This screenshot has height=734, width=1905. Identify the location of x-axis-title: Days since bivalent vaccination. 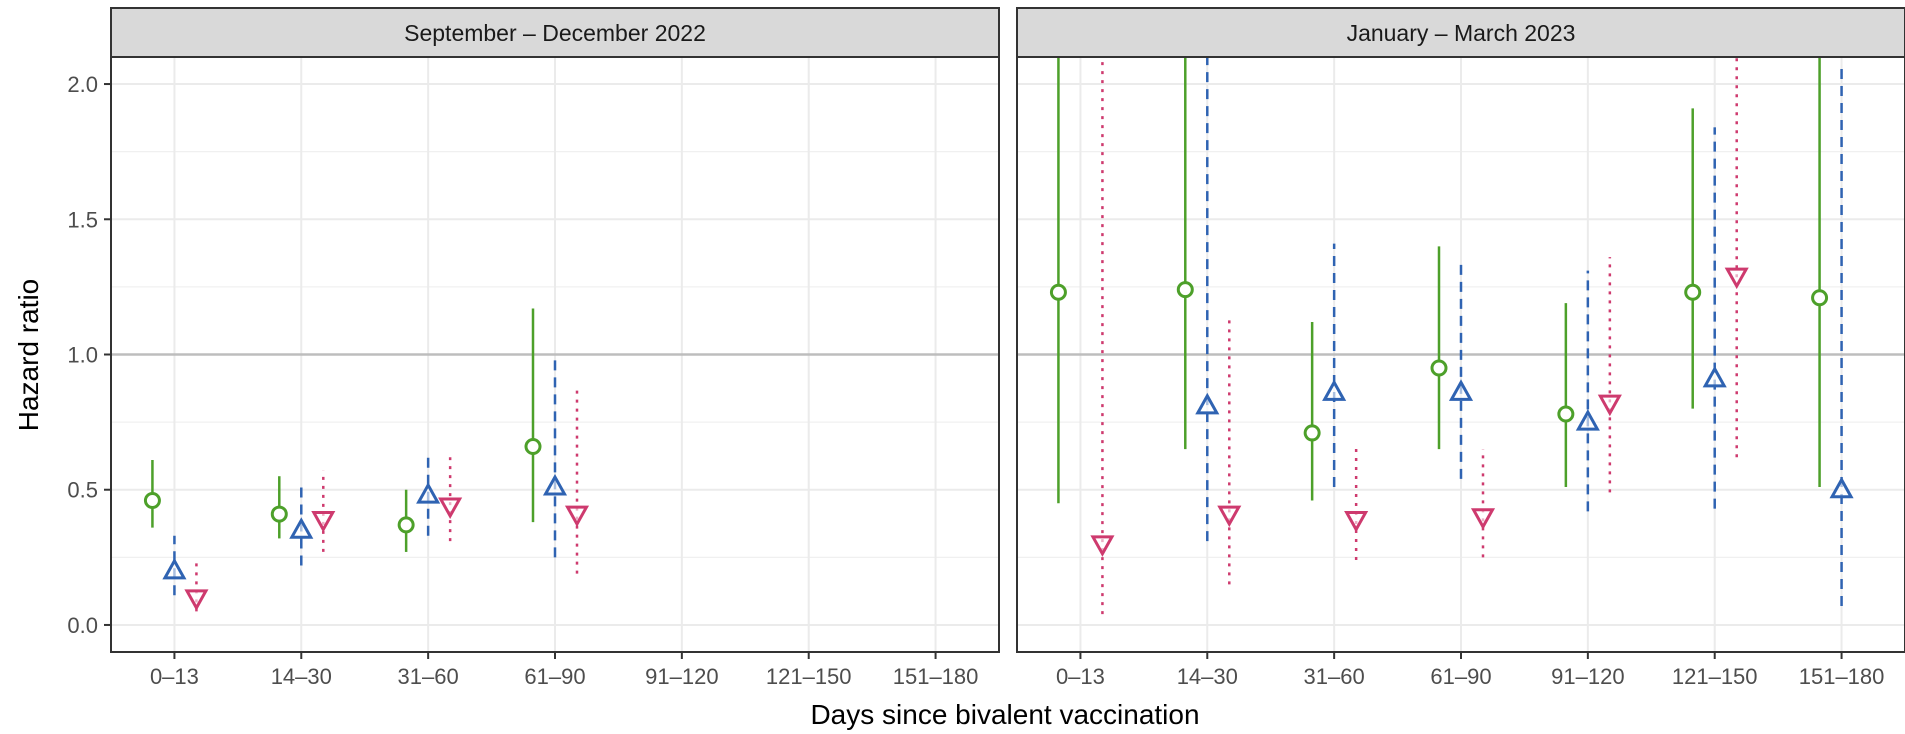
(1004, 714).